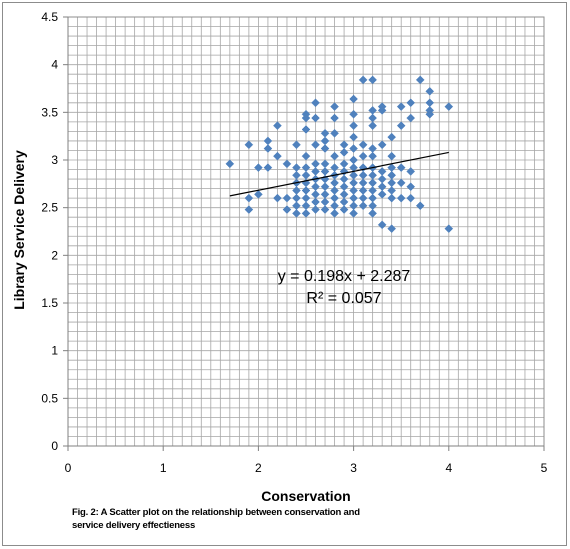 The width and height of the screenshot is (570, 549). I want to click on caption-line-2: service delivery effectieness, so click(134, 525).